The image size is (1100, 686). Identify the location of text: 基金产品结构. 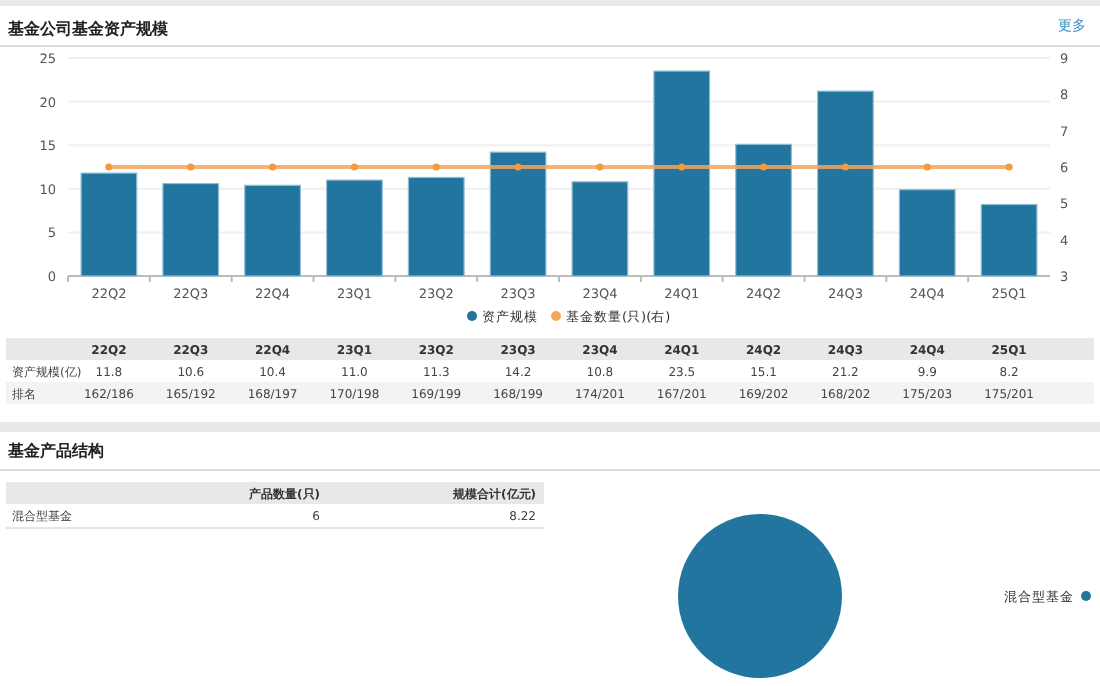
(55, 451).